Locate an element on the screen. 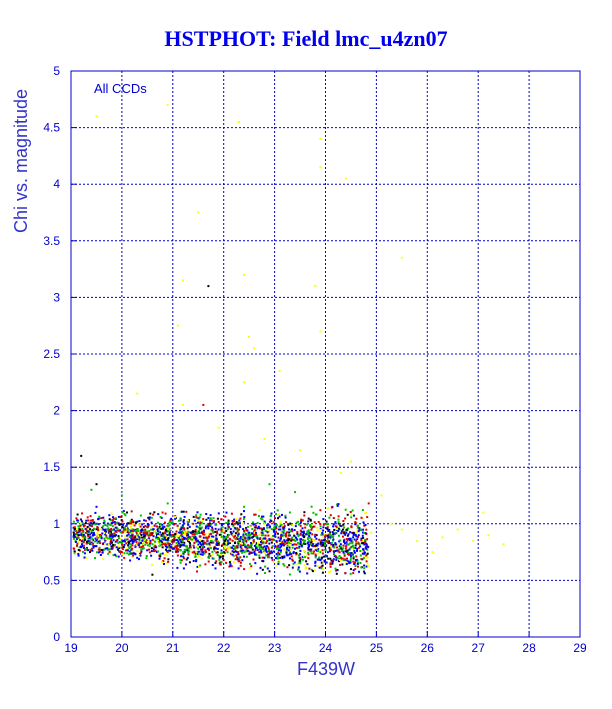 The image size is (612, 709). x-tick-label-4: 23 is located at coordinates (275, 648).